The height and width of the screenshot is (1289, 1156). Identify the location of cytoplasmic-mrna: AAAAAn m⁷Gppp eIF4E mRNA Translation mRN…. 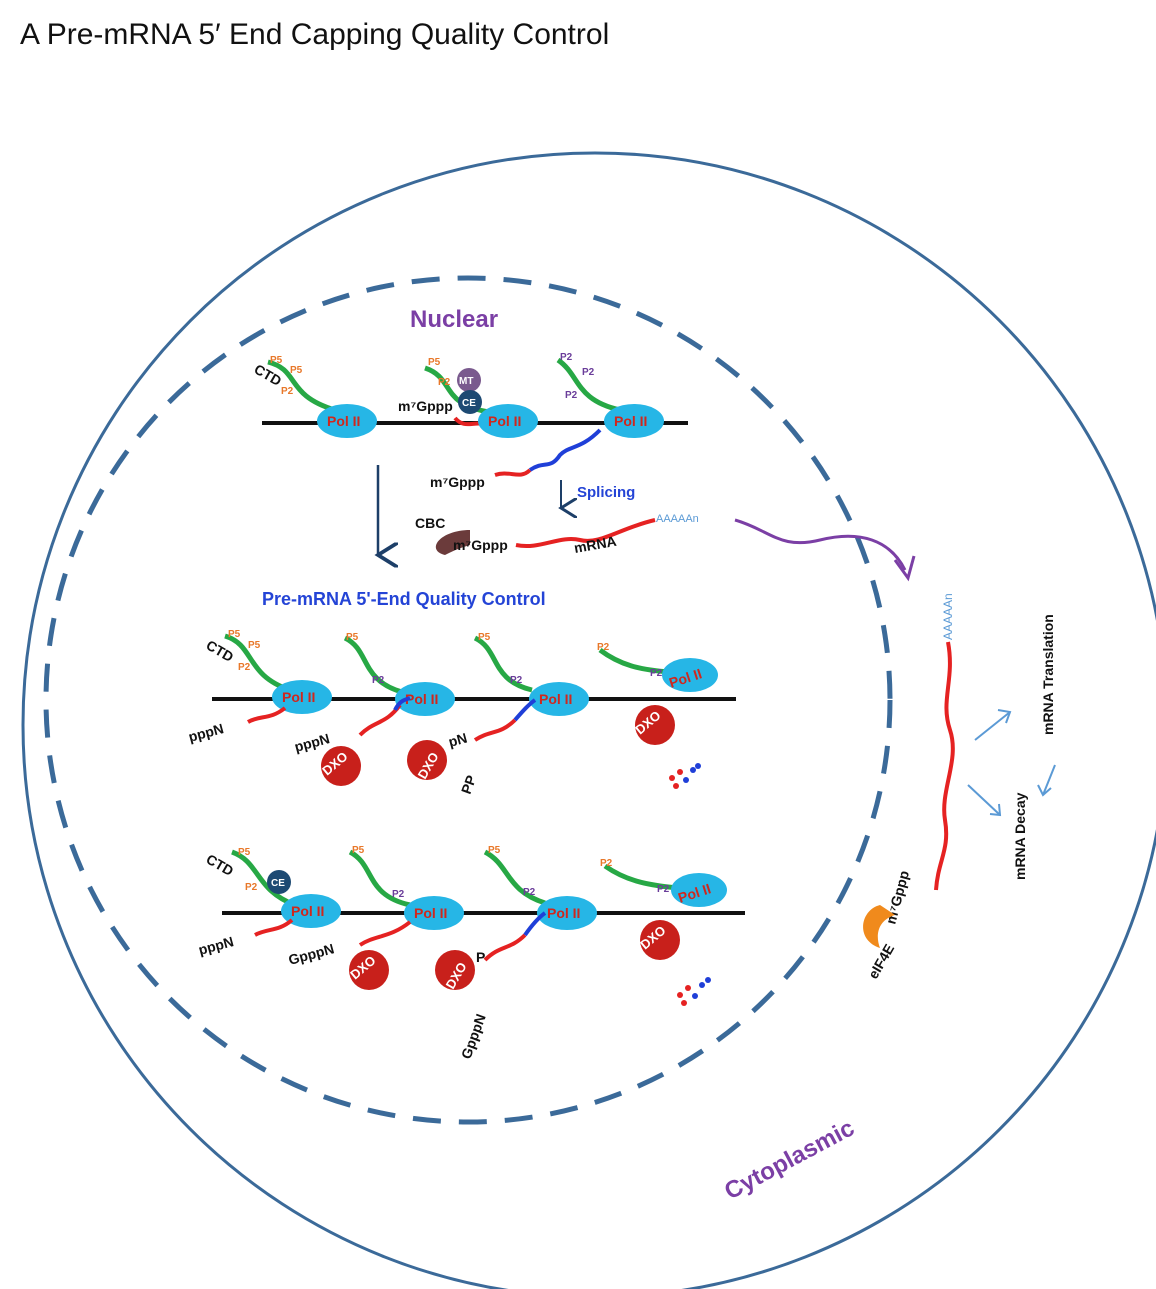
(959, 787).